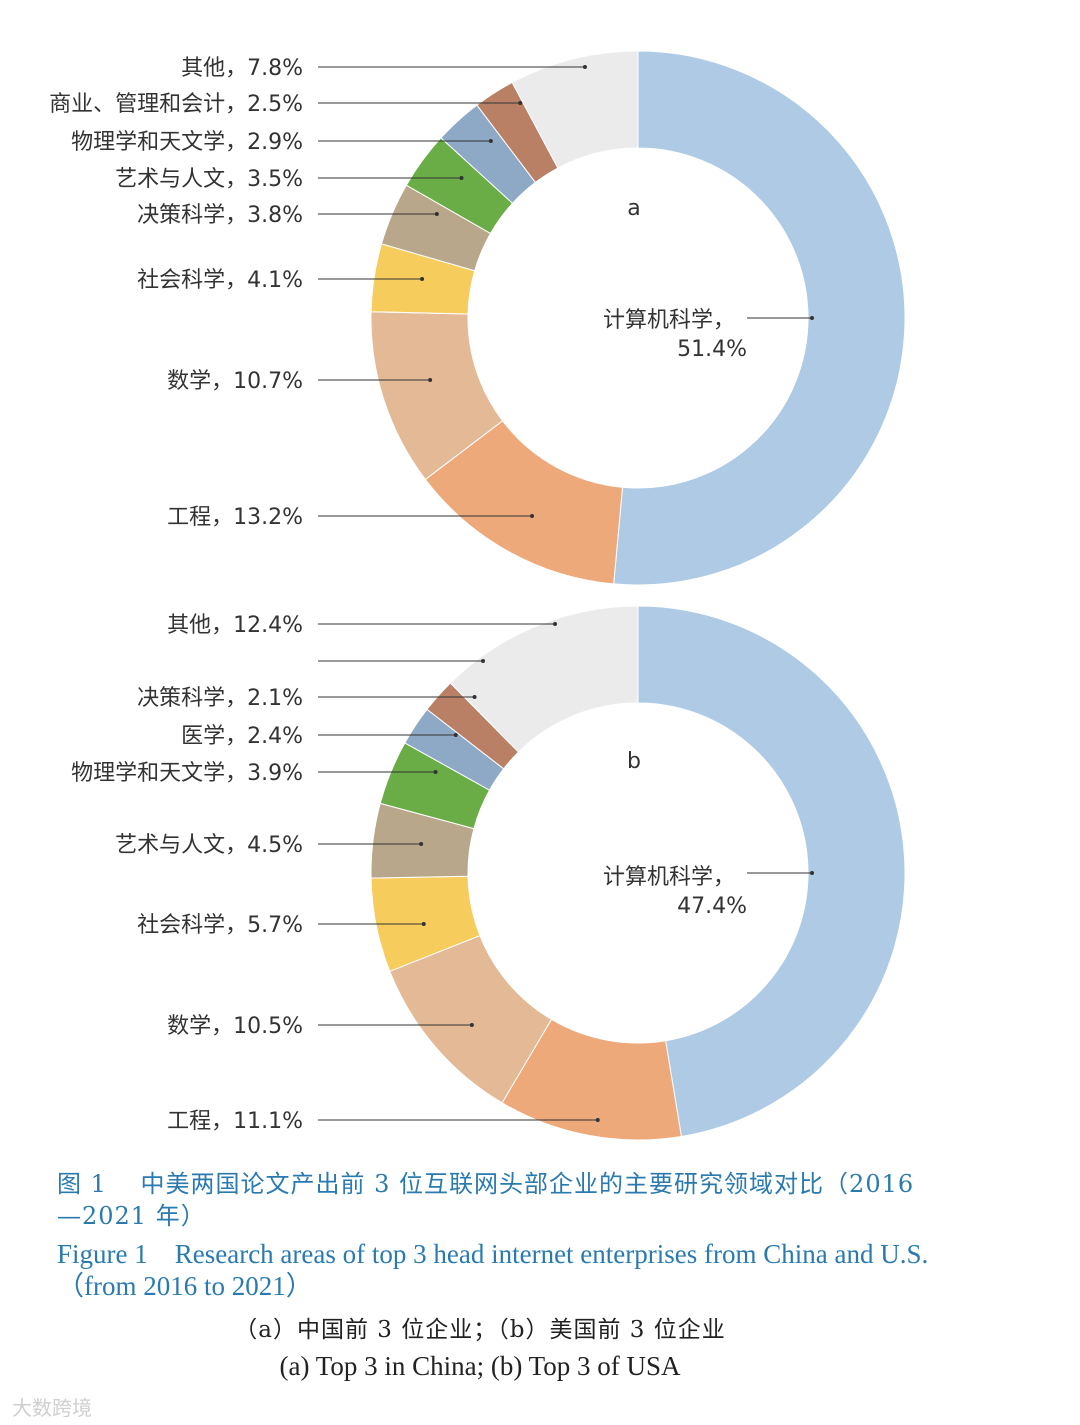  What do you see at coordinates (220, 280) in the screenshot?
I see `slice-label-a-3: 社会科学，4.1%` at bounding box center [220, 280].